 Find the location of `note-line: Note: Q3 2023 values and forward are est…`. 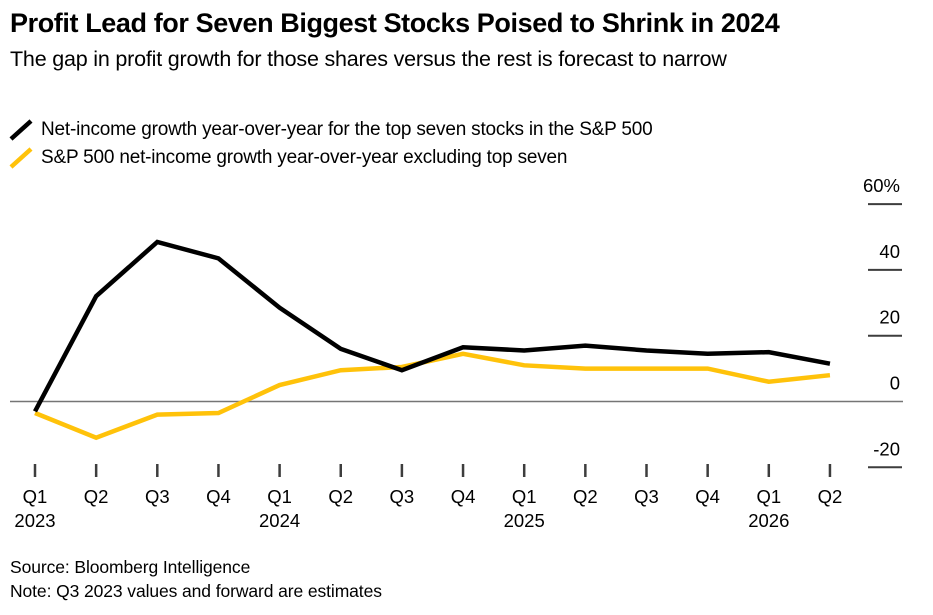

note-line: Note: Q3 2023 values and forward are est… is located at coordinates (196, 590).